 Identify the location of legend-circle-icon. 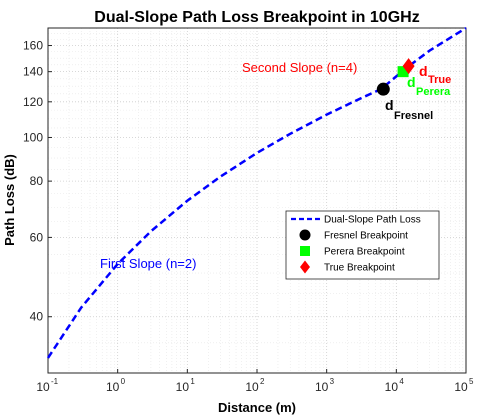
(305, 235).